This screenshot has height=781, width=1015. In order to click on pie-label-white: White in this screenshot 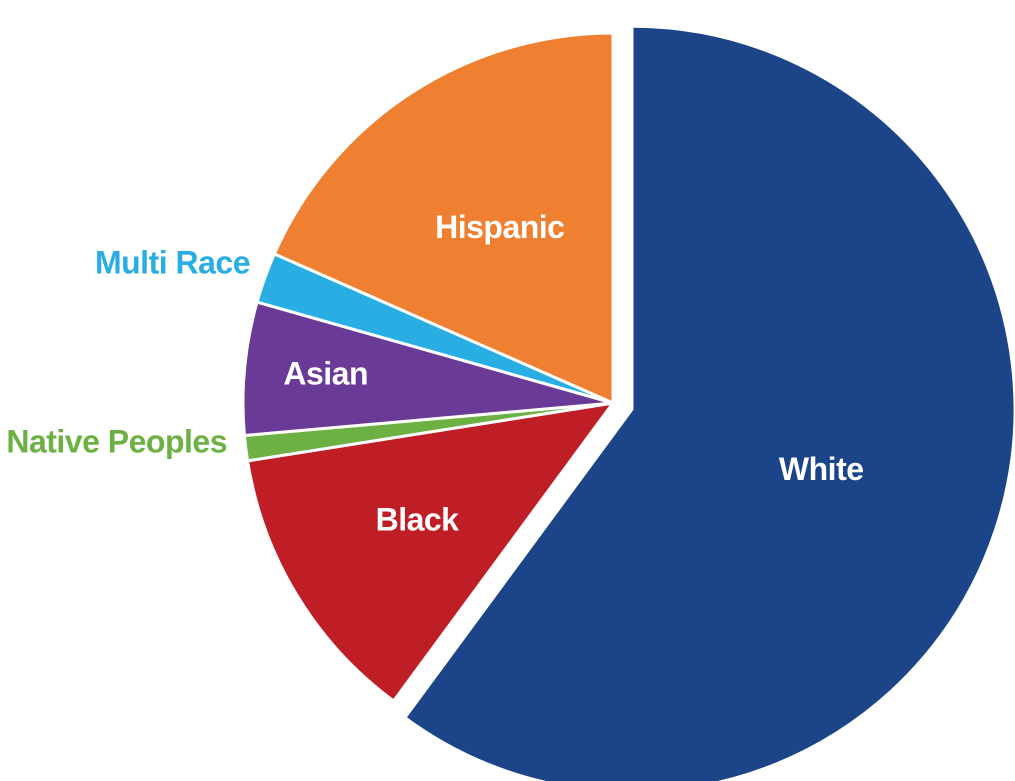, I will do `click(821, 469)`.